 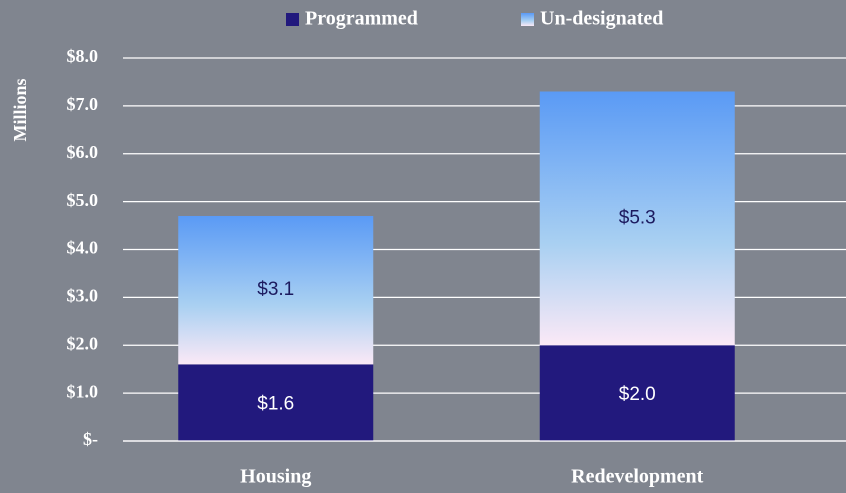 I want to click on y-tick-label: $4.0, so click(x=83, y=248).